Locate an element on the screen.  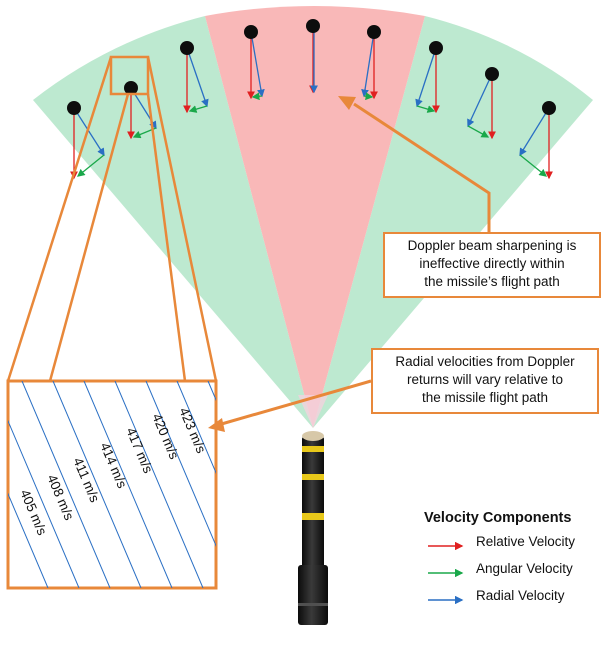
callout-radial-pointer is located at coordinates (294, 403).